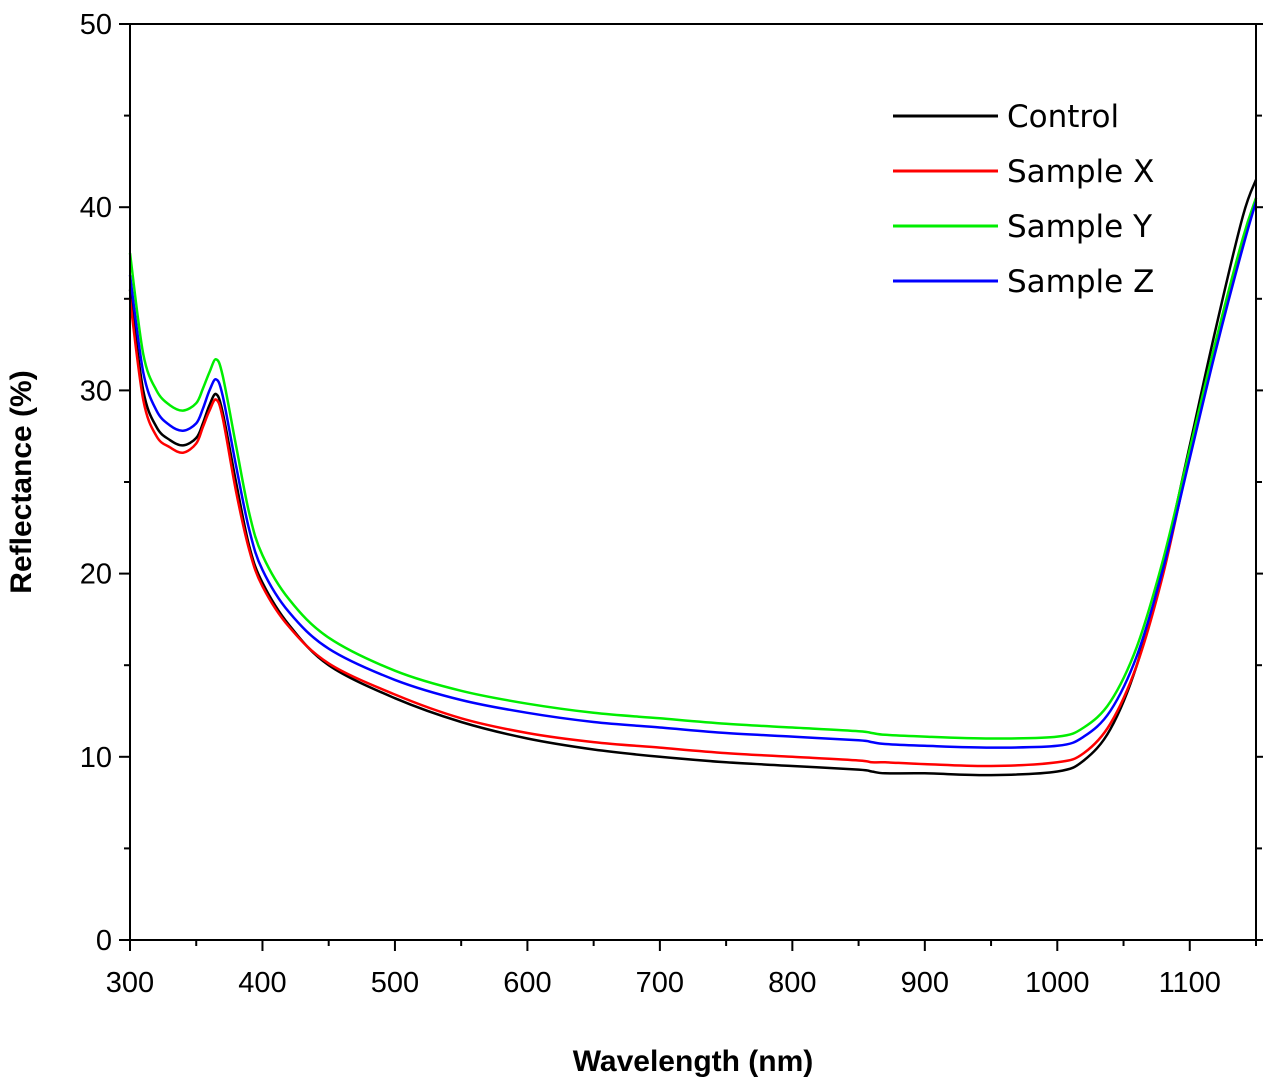 This screenshot has height=1087, width=1263. What do you see at coordinates (1079, 227) in the screenshot?
I see `legend-label-sample-y: Sample Y` at bounding box center [1079, 227].